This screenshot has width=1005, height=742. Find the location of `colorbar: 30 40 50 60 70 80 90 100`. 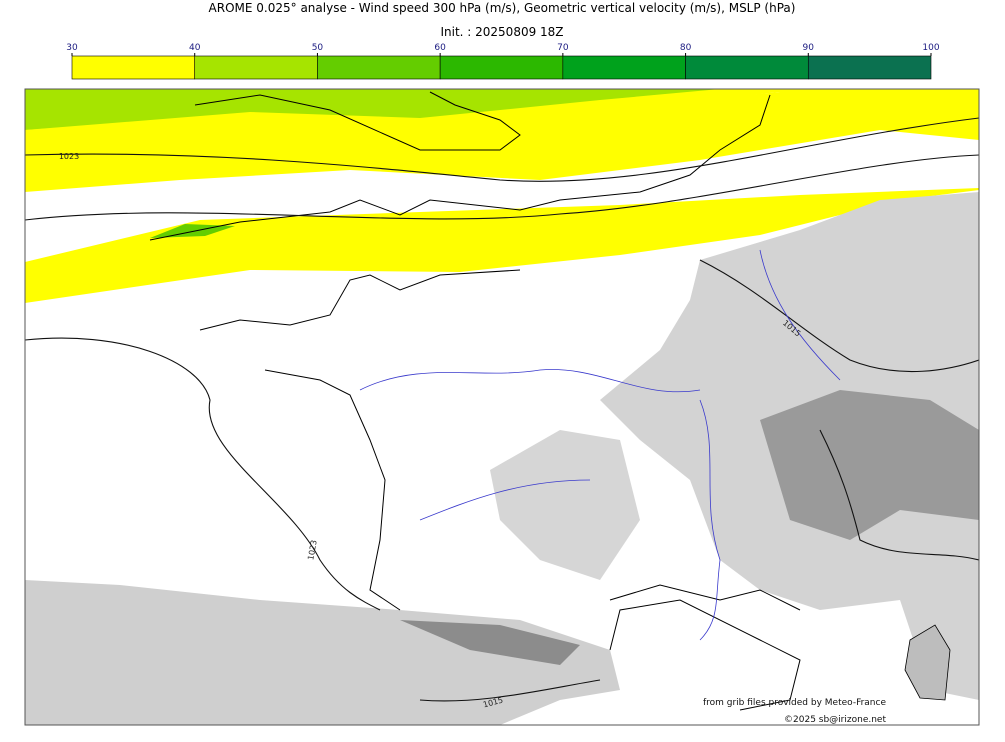

colorbar: 30 40 50 60 70 80 90 100 is located at coordinates (503, 61).